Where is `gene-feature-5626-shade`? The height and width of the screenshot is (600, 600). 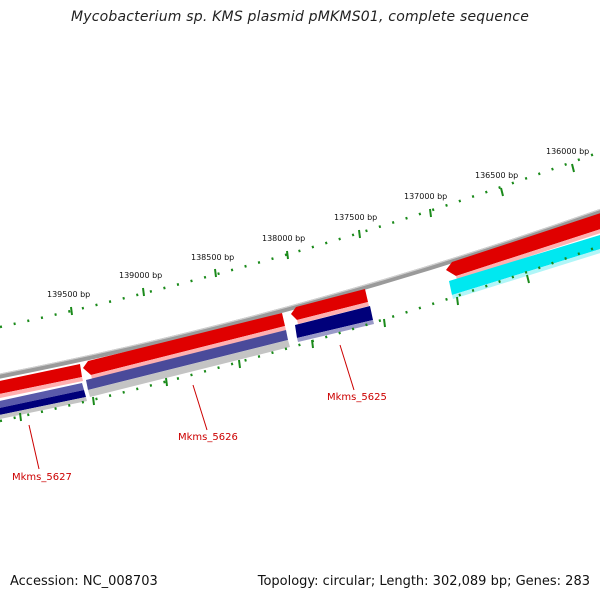
gene-feature-5626-shade is located at coordinates (189, 368).